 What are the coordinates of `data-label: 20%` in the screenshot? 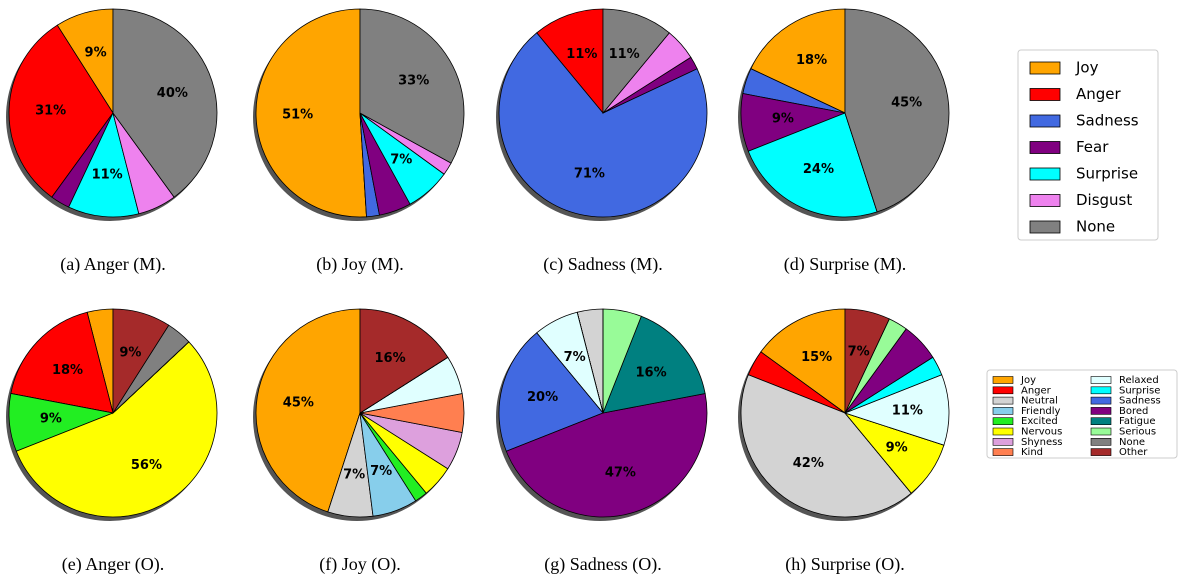 It's located at (542, 397).